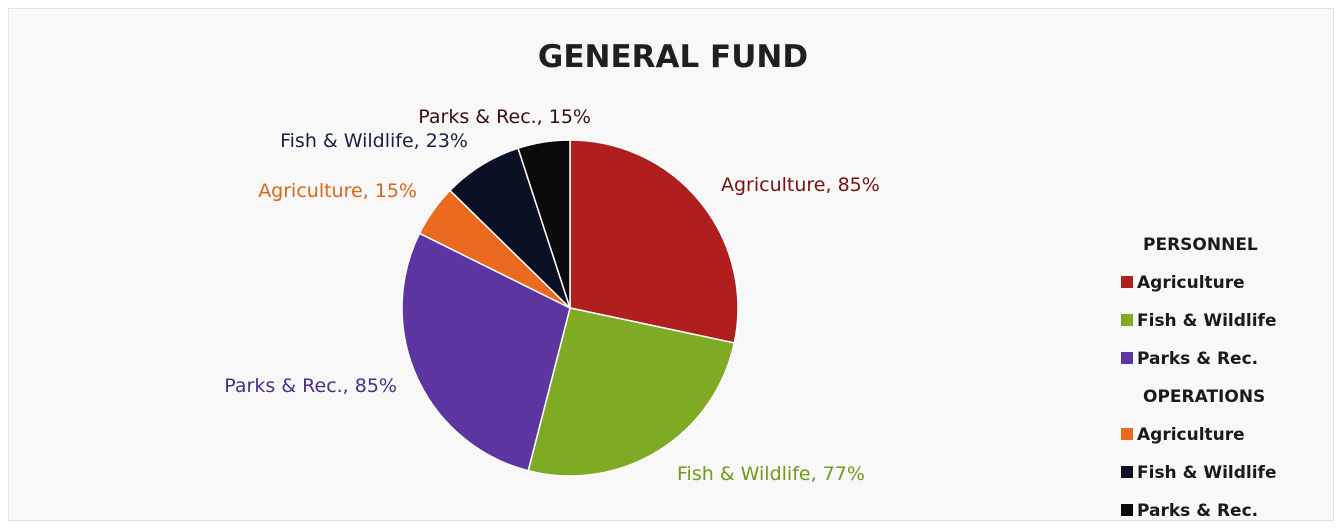 The image size is (1342, 529). What do you see at coordinates (486, 352) in the screenshot?
I see `pie-slice-personnel-parks-rec-` at bounding box center [486, 352].